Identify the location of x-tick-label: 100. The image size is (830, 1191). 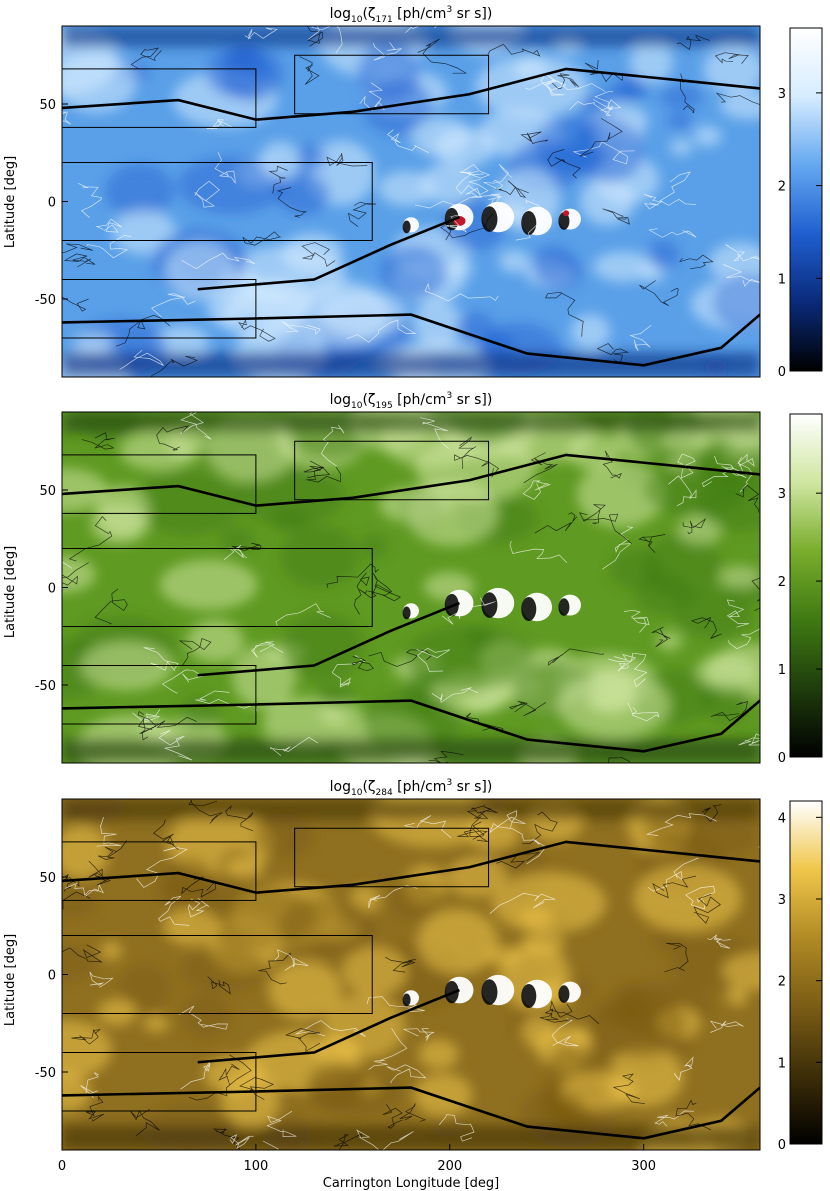
(255, 1166).